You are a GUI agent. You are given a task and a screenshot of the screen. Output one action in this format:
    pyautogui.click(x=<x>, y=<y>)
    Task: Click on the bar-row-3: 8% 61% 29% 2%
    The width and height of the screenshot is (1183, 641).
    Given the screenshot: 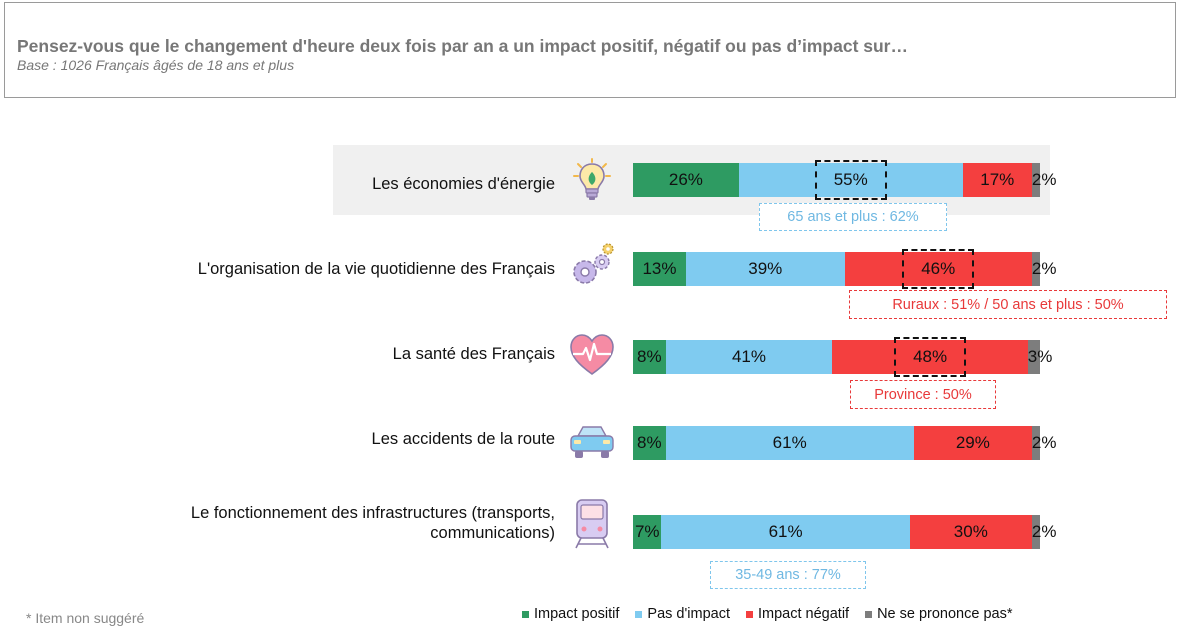 What is the action you would take?
    pyautogui.click(x=844, y=443)
    